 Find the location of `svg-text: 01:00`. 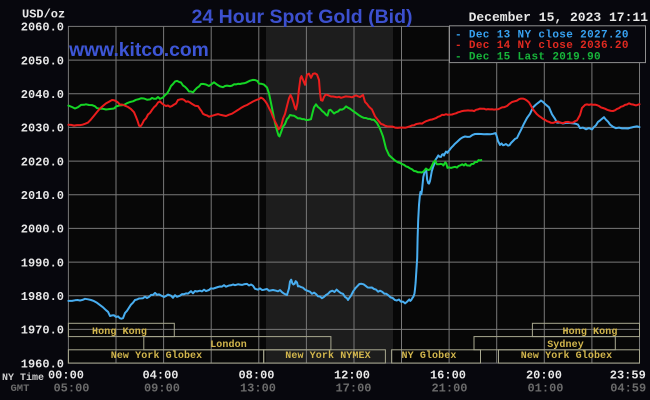

svg-text: 01:00 is located at coordinates (545, 388).